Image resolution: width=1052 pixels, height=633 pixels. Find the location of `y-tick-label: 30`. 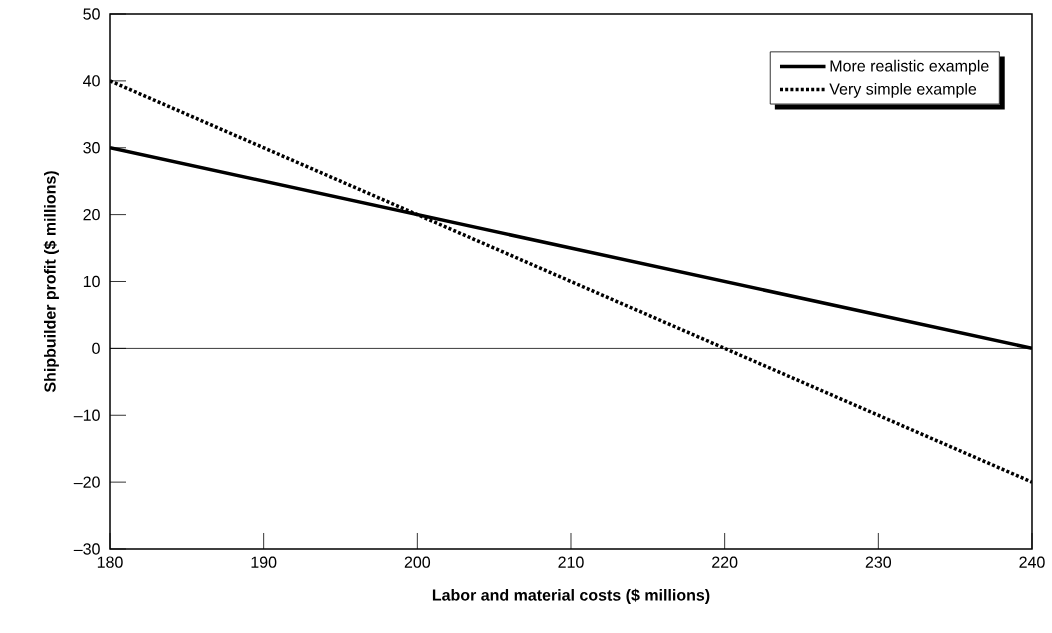

y-tick-label: 30 is located at coordinates (91, 148).